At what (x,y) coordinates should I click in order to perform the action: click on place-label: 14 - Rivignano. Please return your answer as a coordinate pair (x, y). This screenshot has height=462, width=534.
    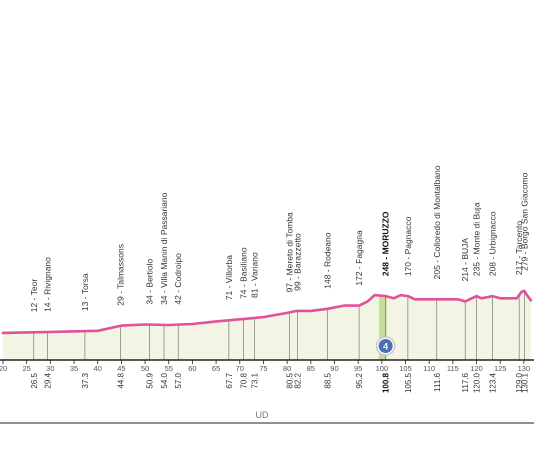
    Looking at the image, I should click on (48, 284).